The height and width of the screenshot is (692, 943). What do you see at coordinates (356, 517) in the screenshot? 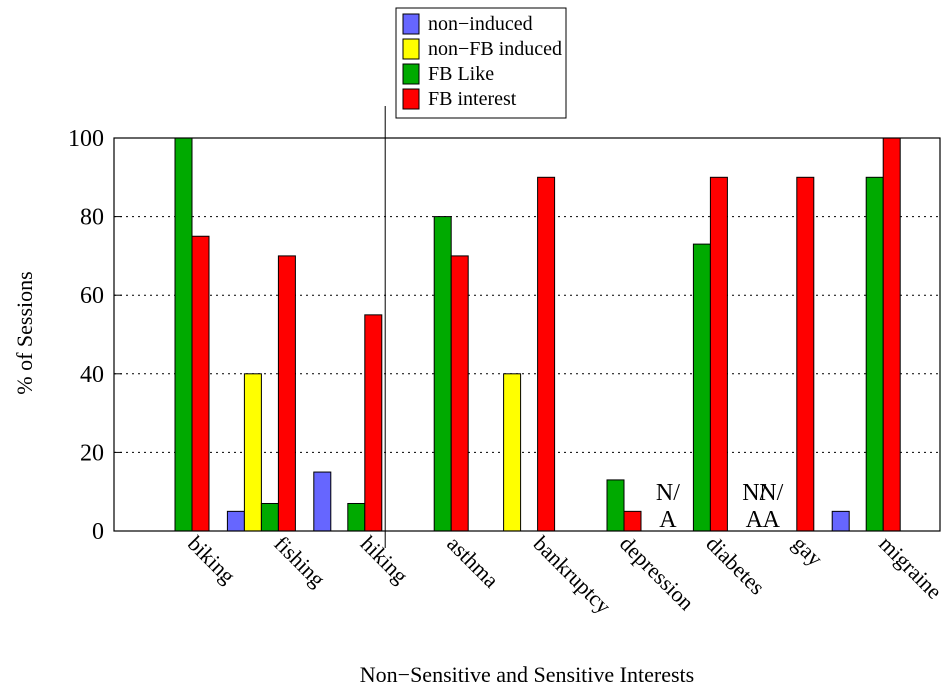
I see `bar-hiking-fb-like` at bounding box center [356, 517].